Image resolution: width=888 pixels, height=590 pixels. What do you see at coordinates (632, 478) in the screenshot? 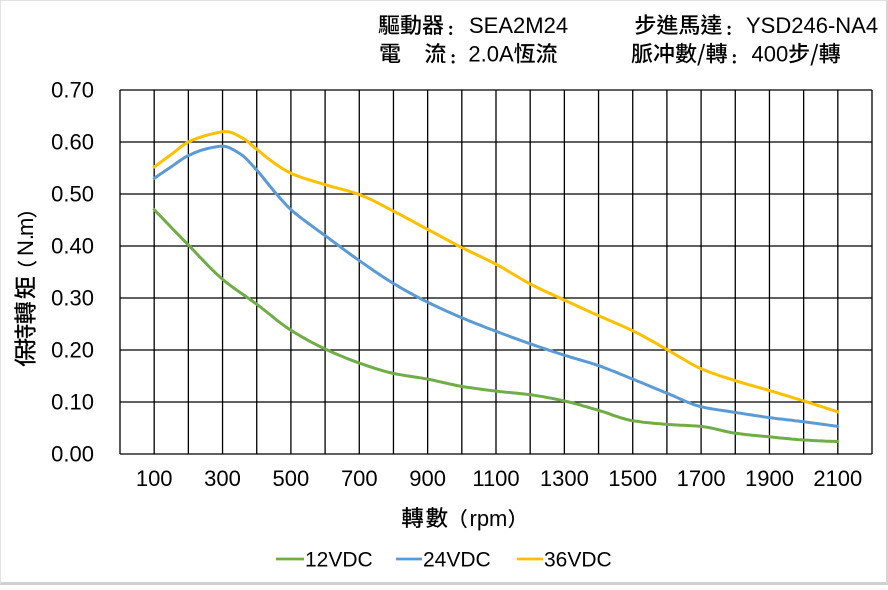
I see `svg-text: 1500` at bounding box center [632, 478].